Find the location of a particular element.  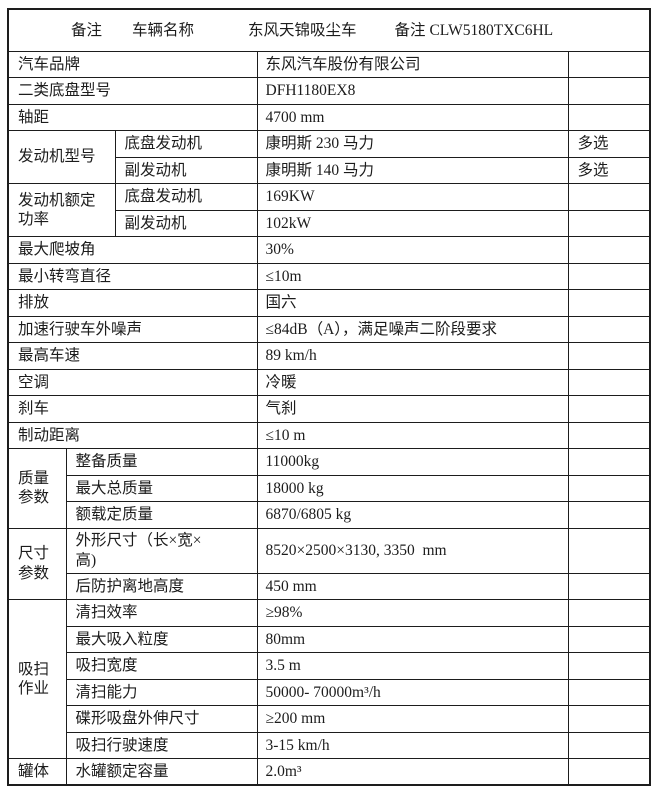

row-label-braking-distance: 制动距离 is located at coordinates (132, 435).